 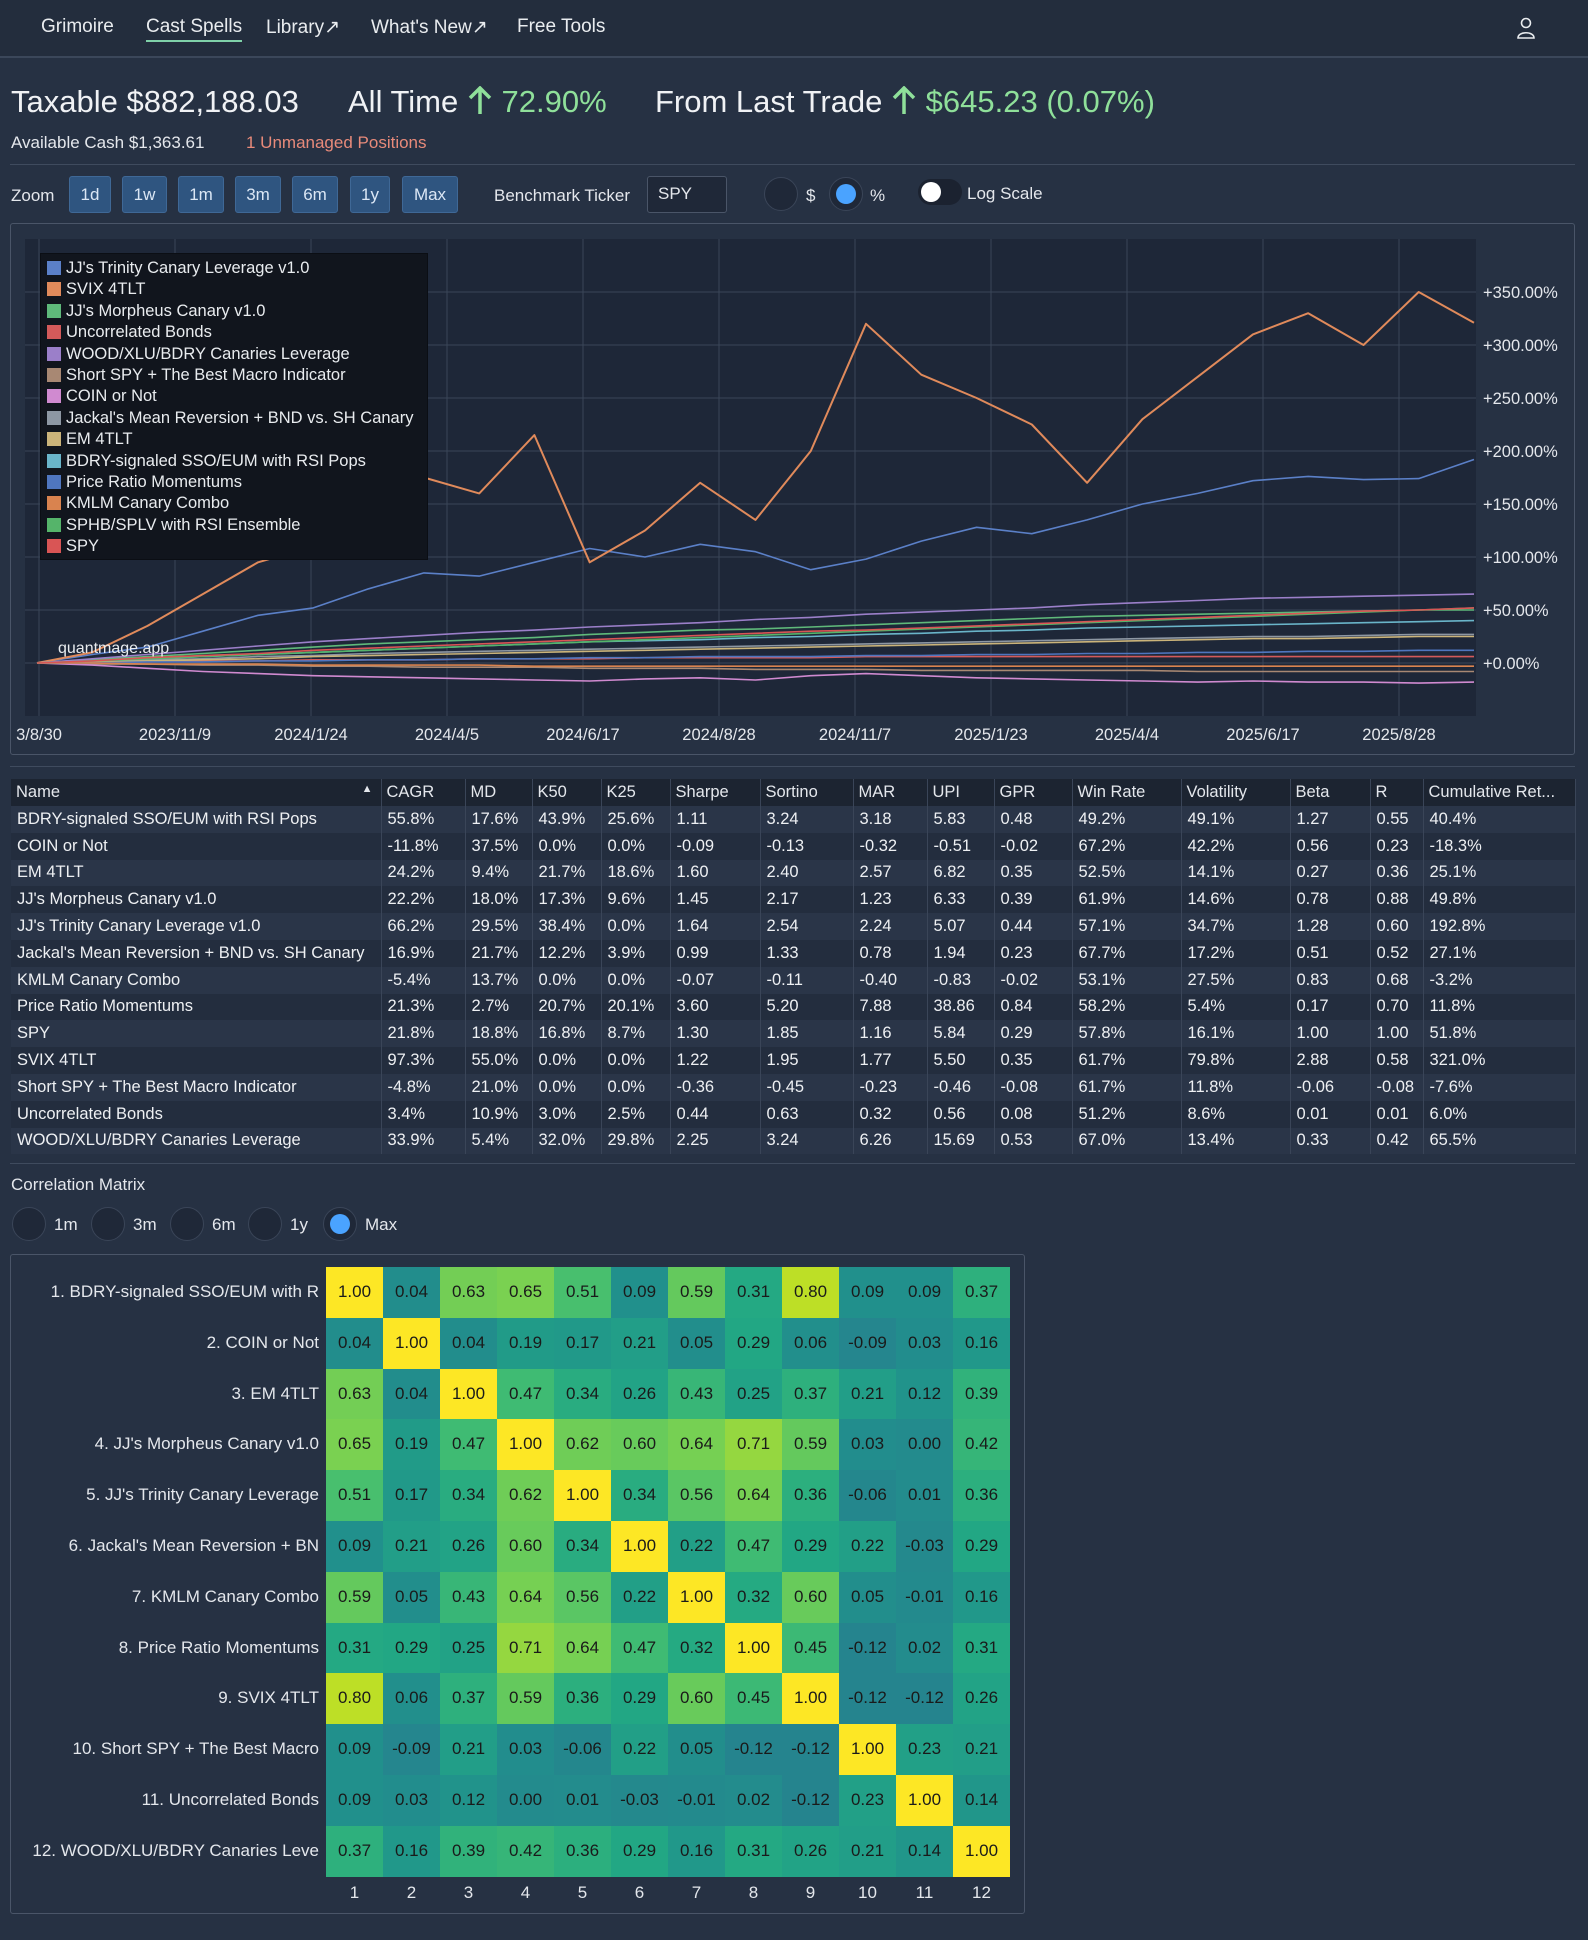 I want to click on zoom-max-button: Max, so click(x=430, y=194).